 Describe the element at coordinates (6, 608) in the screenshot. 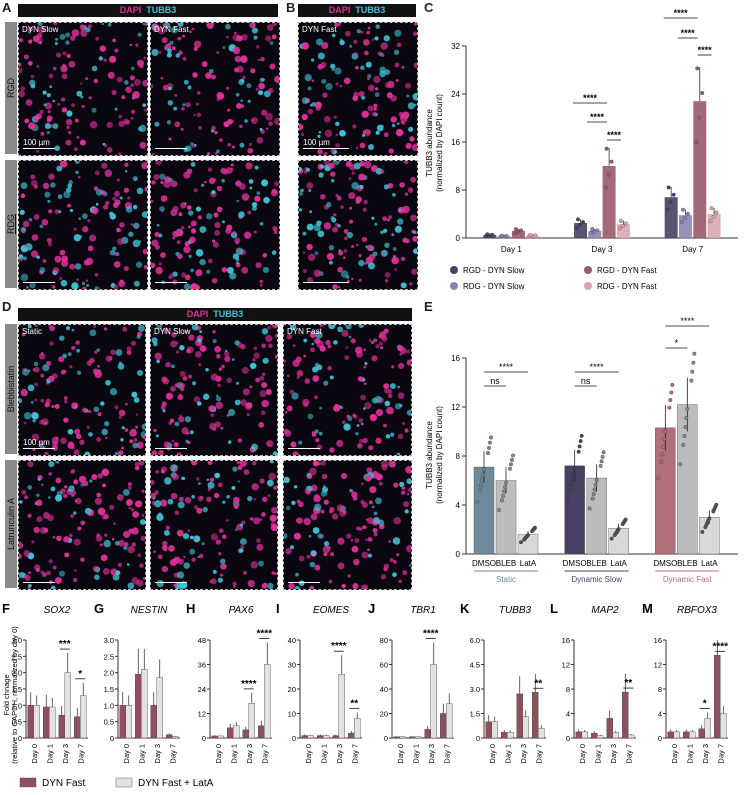

I see `panel-label: F` at that location.